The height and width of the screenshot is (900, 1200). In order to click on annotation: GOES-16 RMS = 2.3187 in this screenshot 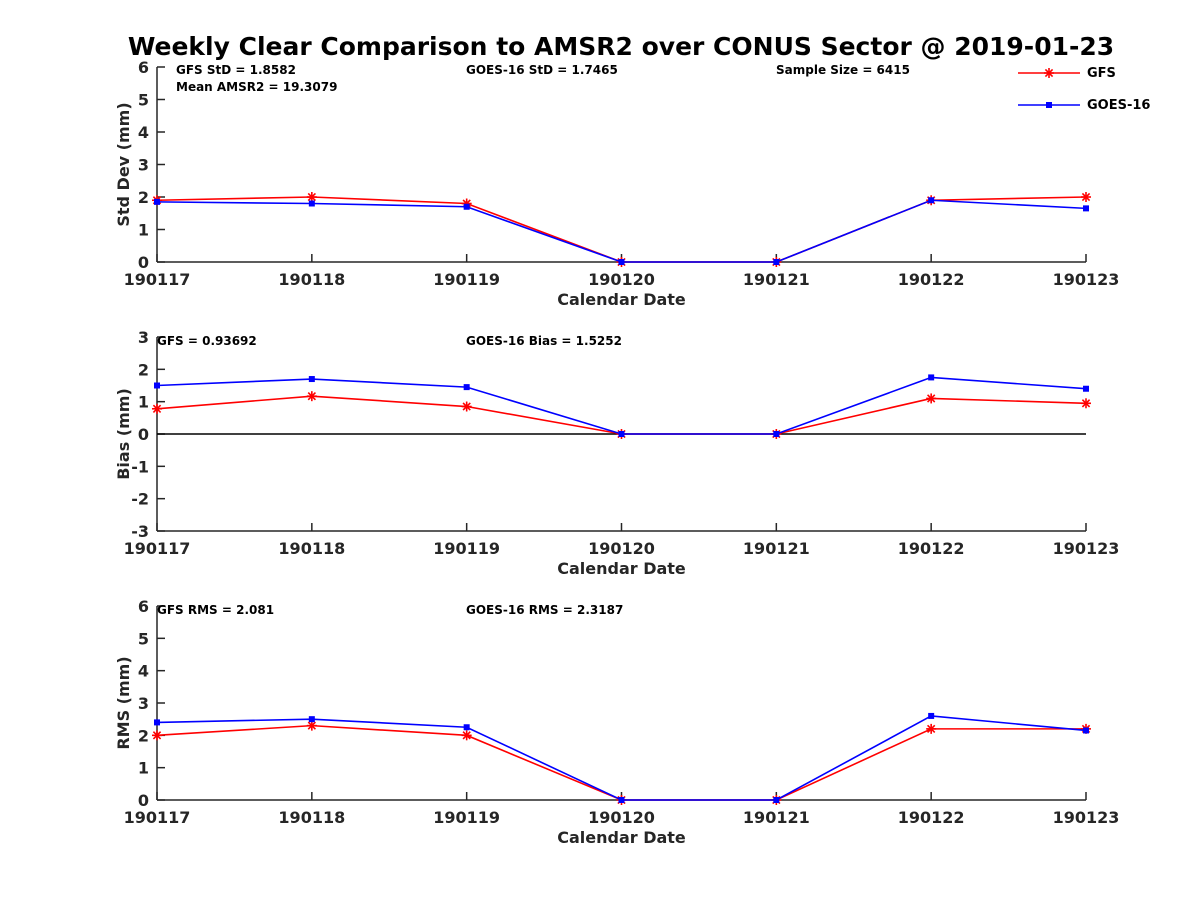, I will do `click(544, 610)`.